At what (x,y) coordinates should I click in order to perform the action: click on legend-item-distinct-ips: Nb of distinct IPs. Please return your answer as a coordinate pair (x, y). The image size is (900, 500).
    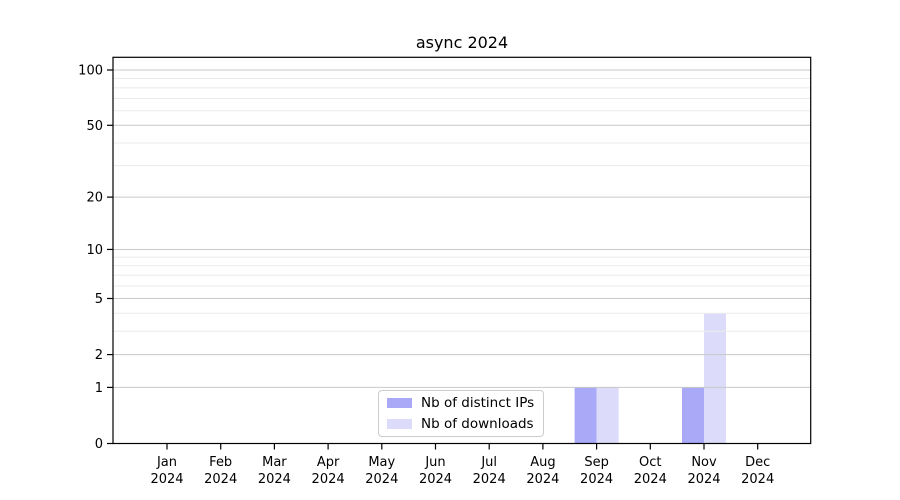
    Looking at the image, I should click on (461, 403).